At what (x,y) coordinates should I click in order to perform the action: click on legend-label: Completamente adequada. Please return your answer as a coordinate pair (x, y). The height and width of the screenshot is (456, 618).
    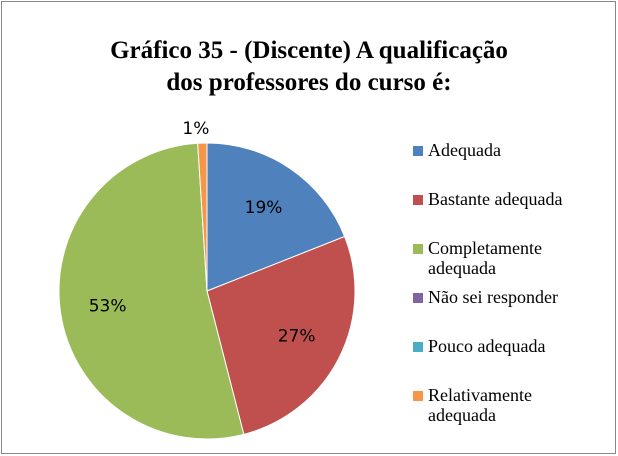
    Looking at the image, I should click on (485, 258).